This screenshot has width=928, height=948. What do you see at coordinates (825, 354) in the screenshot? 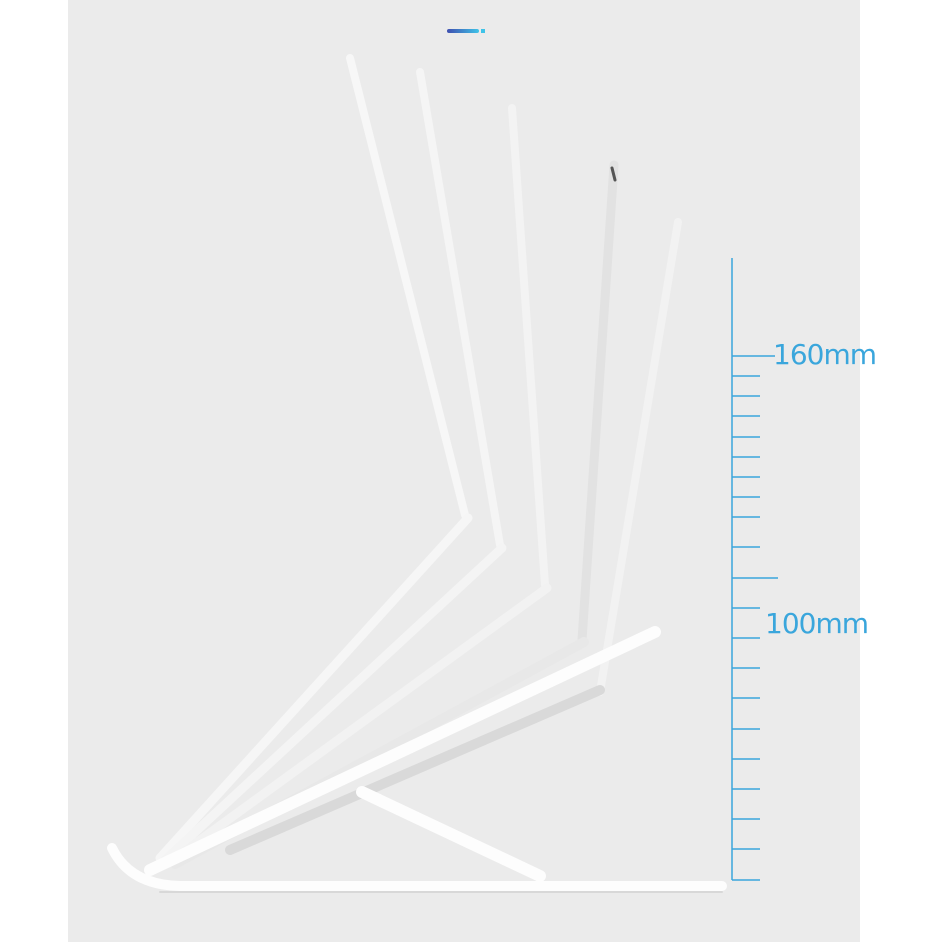
I see `ruler-label-160mm: 160mm` at bounding box center [825, 354].